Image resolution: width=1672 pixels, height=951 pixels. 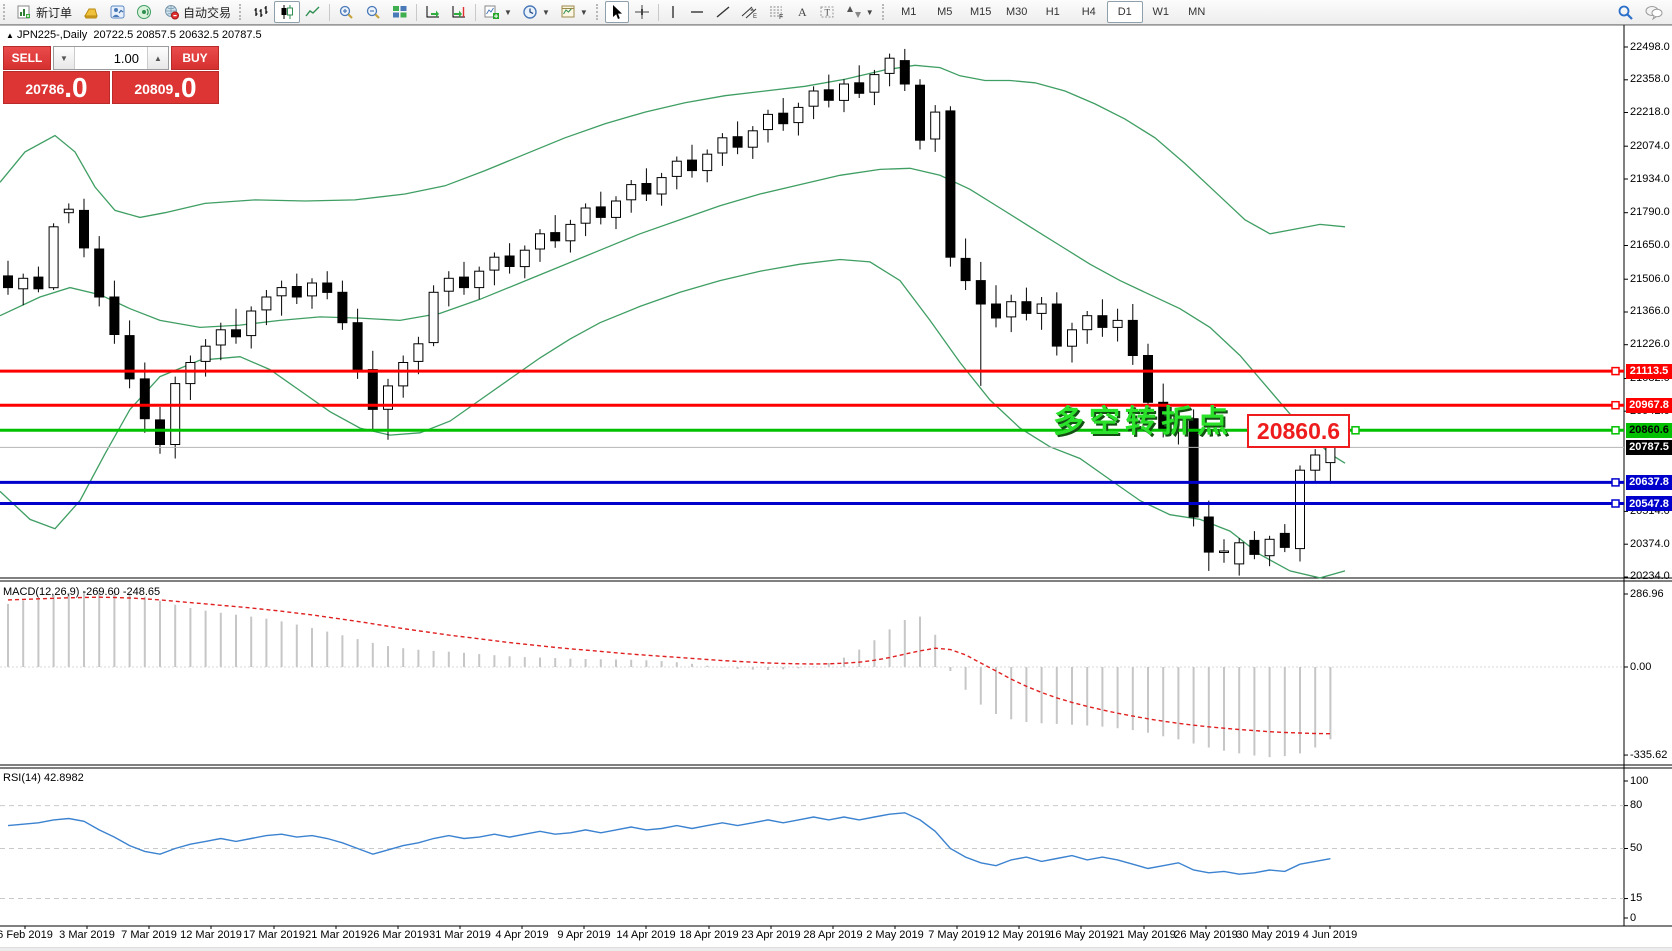 What do you see at coordinates (26, 935) in the screenshot?
I see `time-tick-label: 6 Feb 2019` at bounding box center [26, 935].